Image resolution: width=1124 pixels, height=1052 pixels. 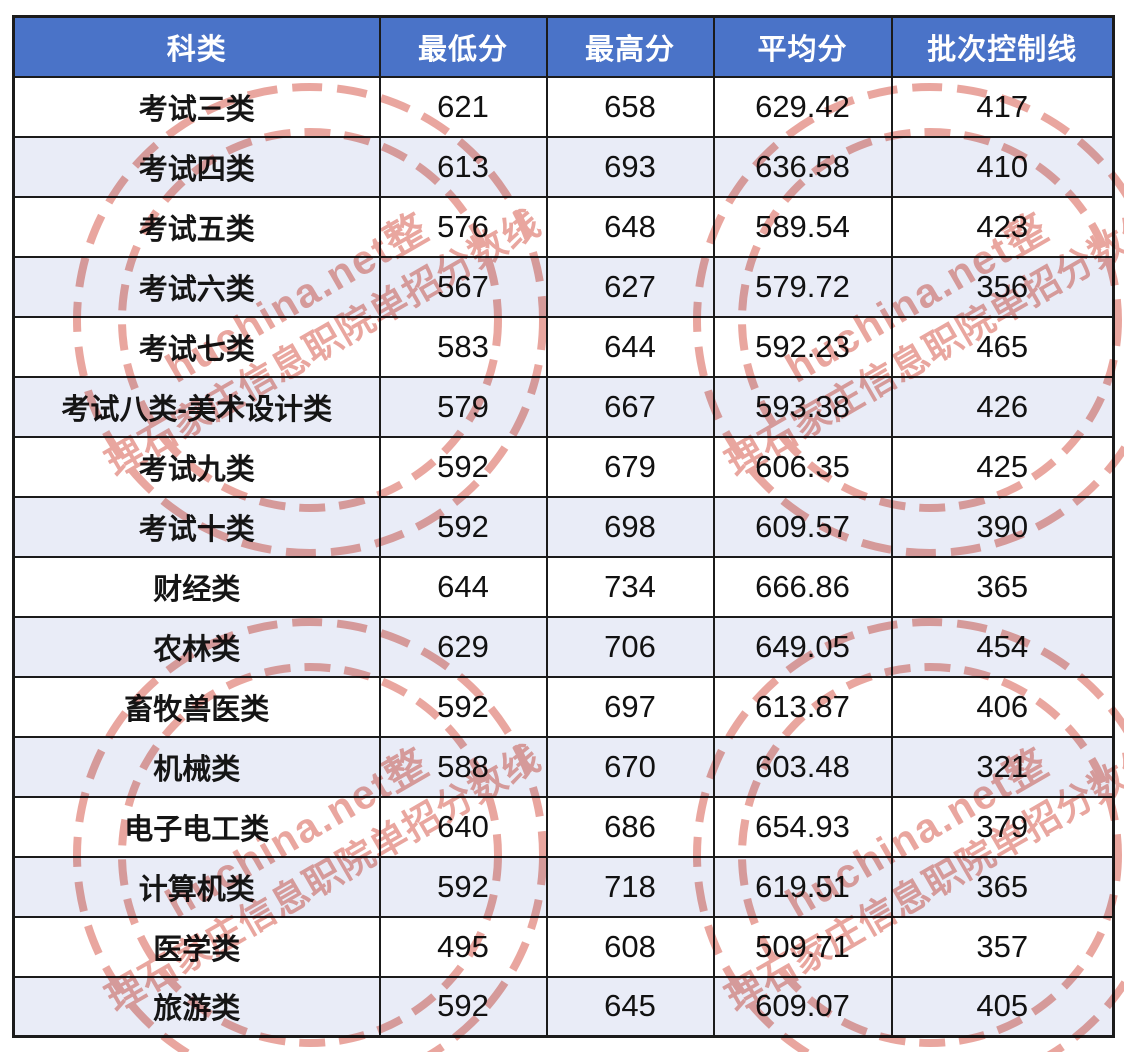 I want to click on max-score-cell: 706, so click(x=630, y=646).